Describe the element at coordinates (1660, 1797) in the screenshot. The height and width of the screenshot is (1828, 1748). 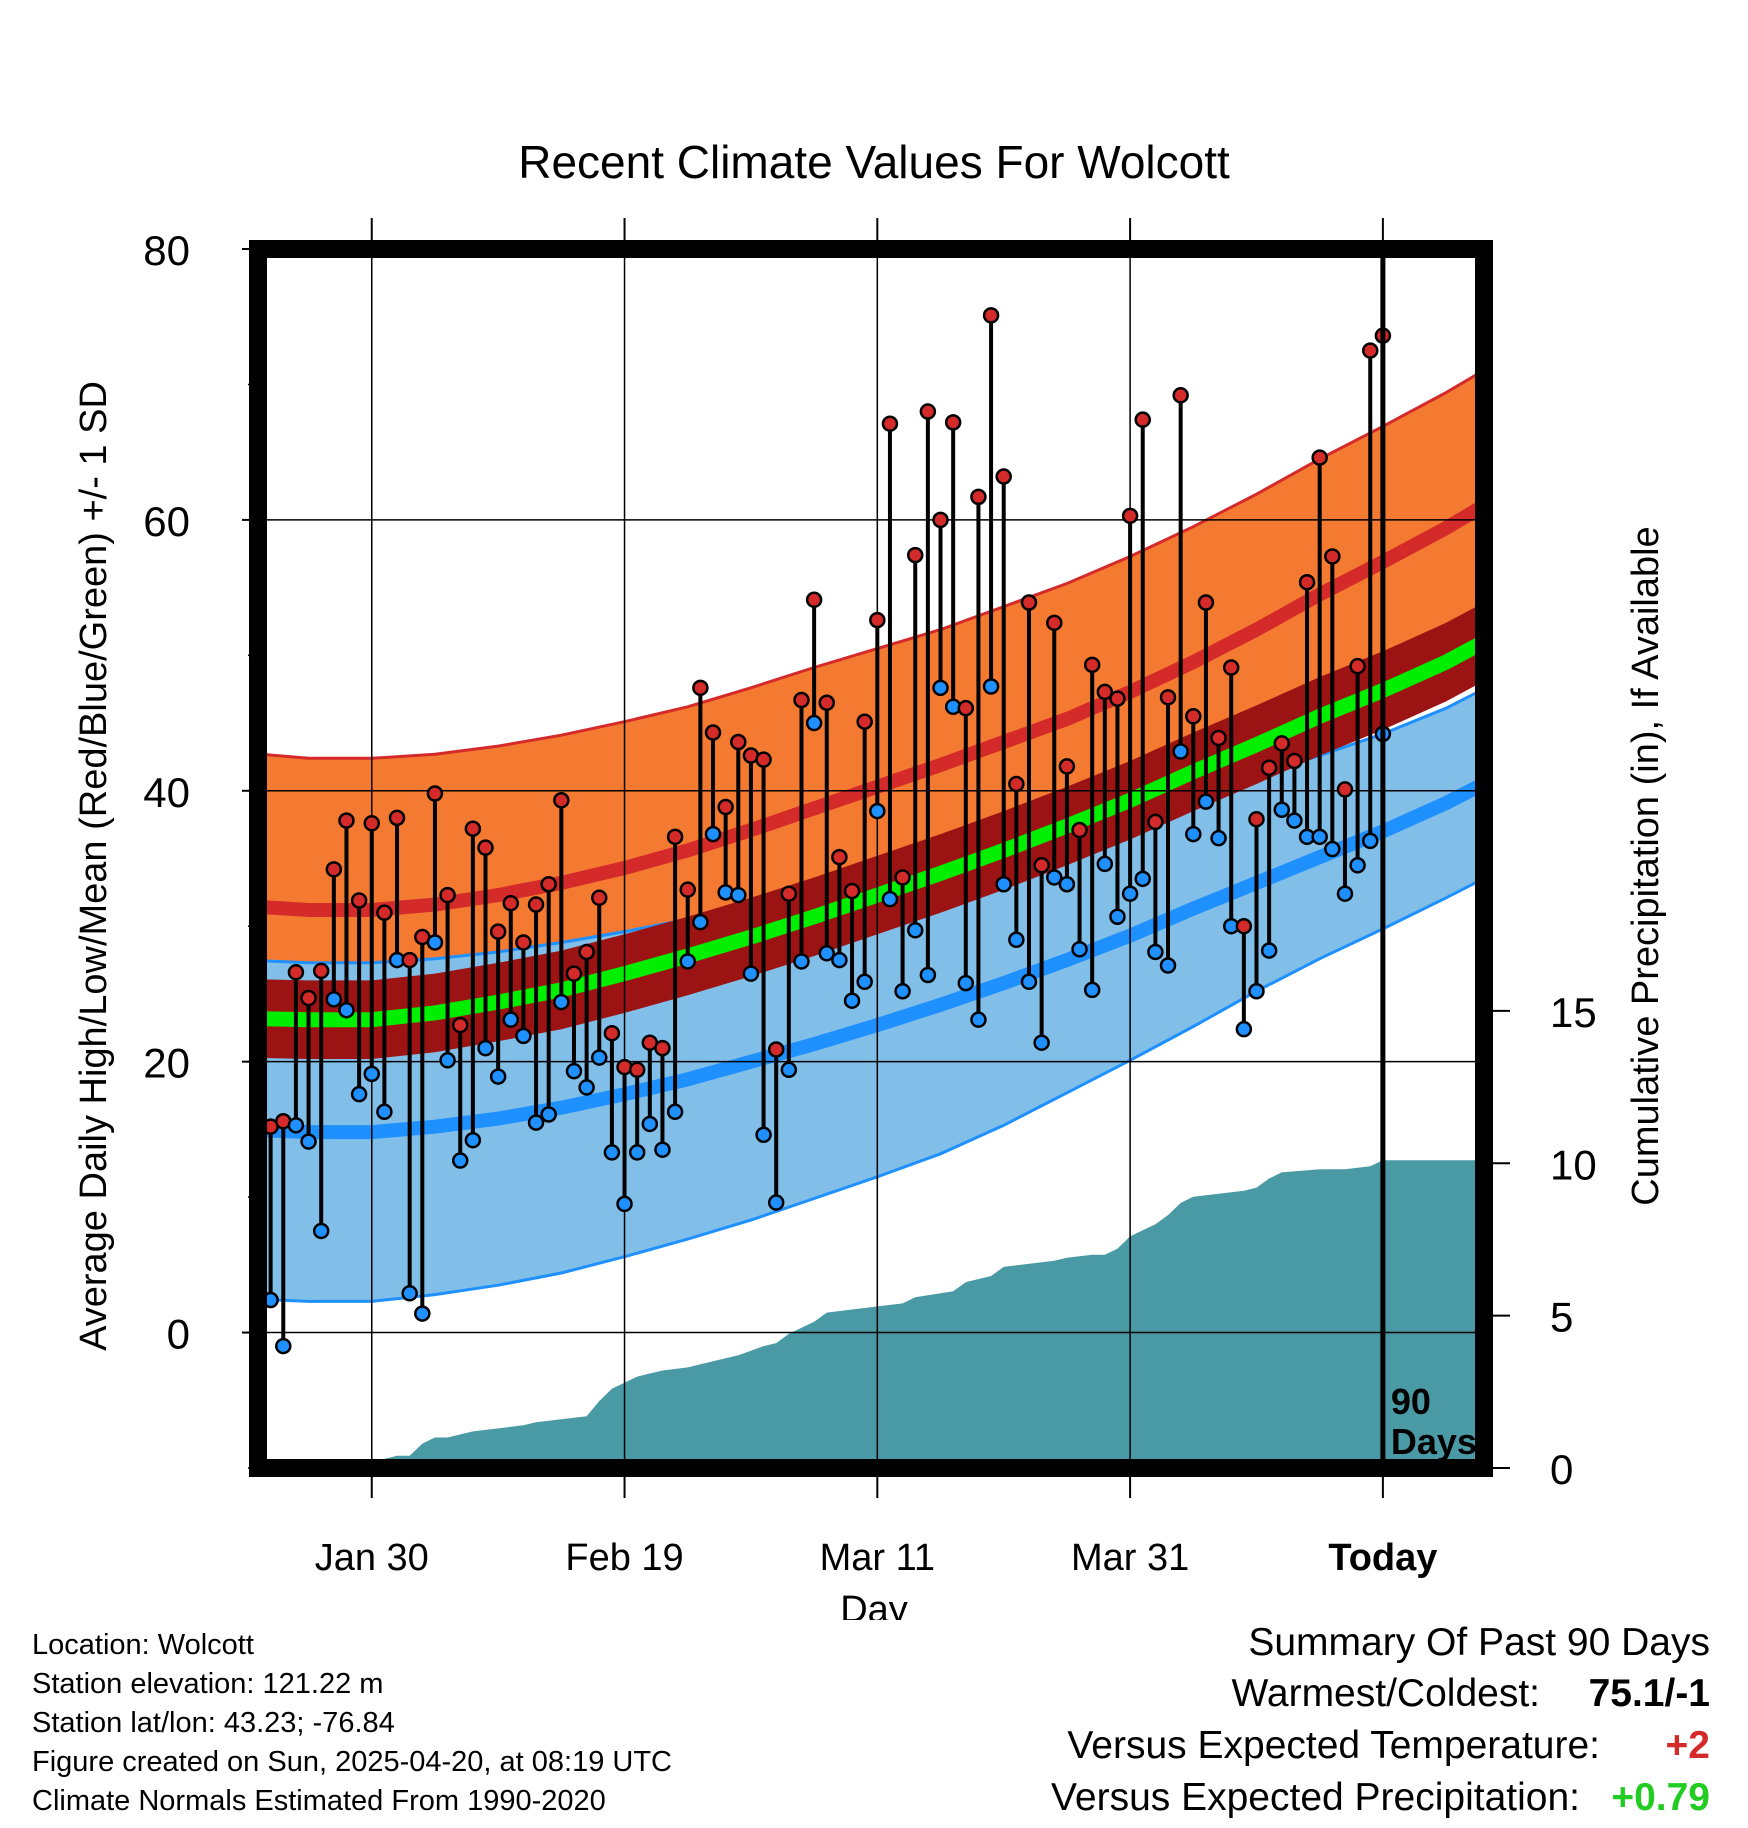
I see `precip-value: +0.79` at that location.